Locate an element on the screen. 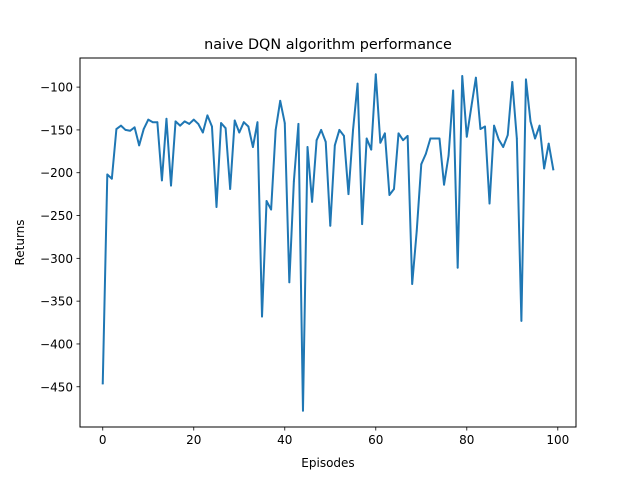  x-tick-label: 20 is located at coordinates (193, 440).